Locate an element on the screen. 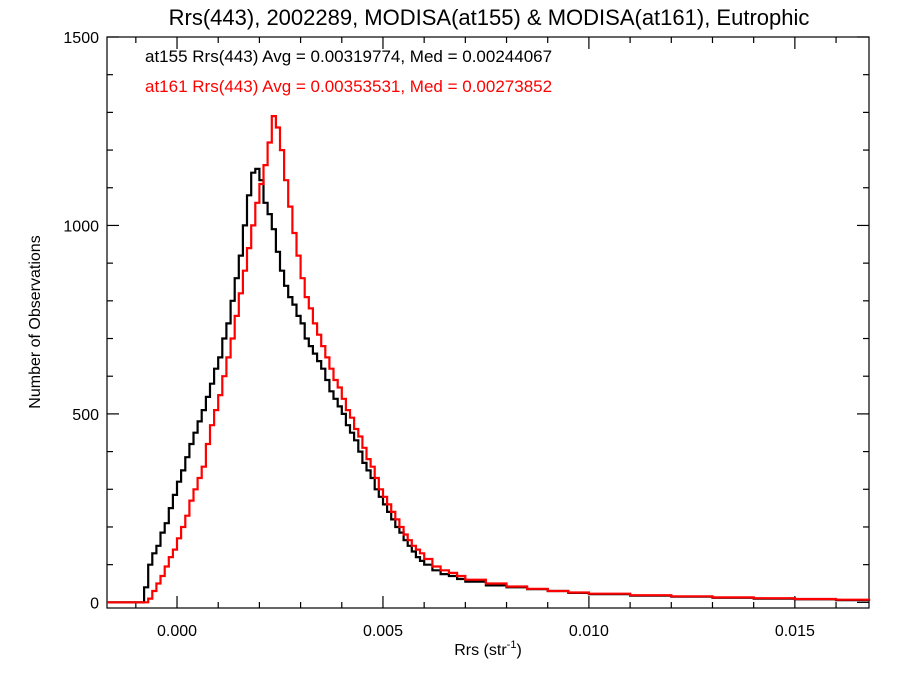 The height and width of the screenshot is (675, 900). x-tick-label: 0.005 is located at coordinates (383, 631).